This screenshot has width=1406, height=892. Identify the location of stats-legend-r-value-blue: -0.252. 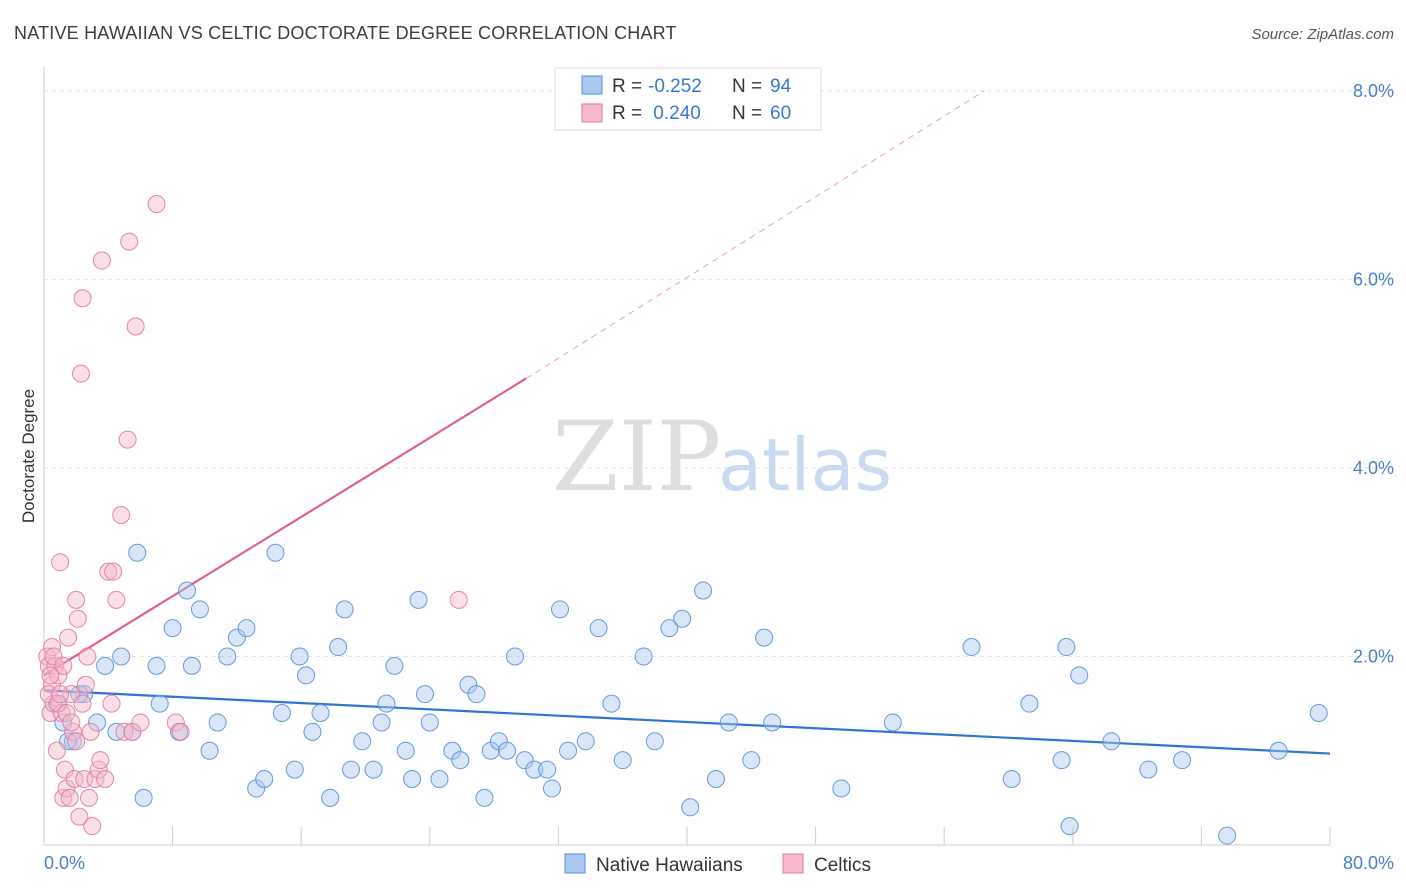
(675, 86).